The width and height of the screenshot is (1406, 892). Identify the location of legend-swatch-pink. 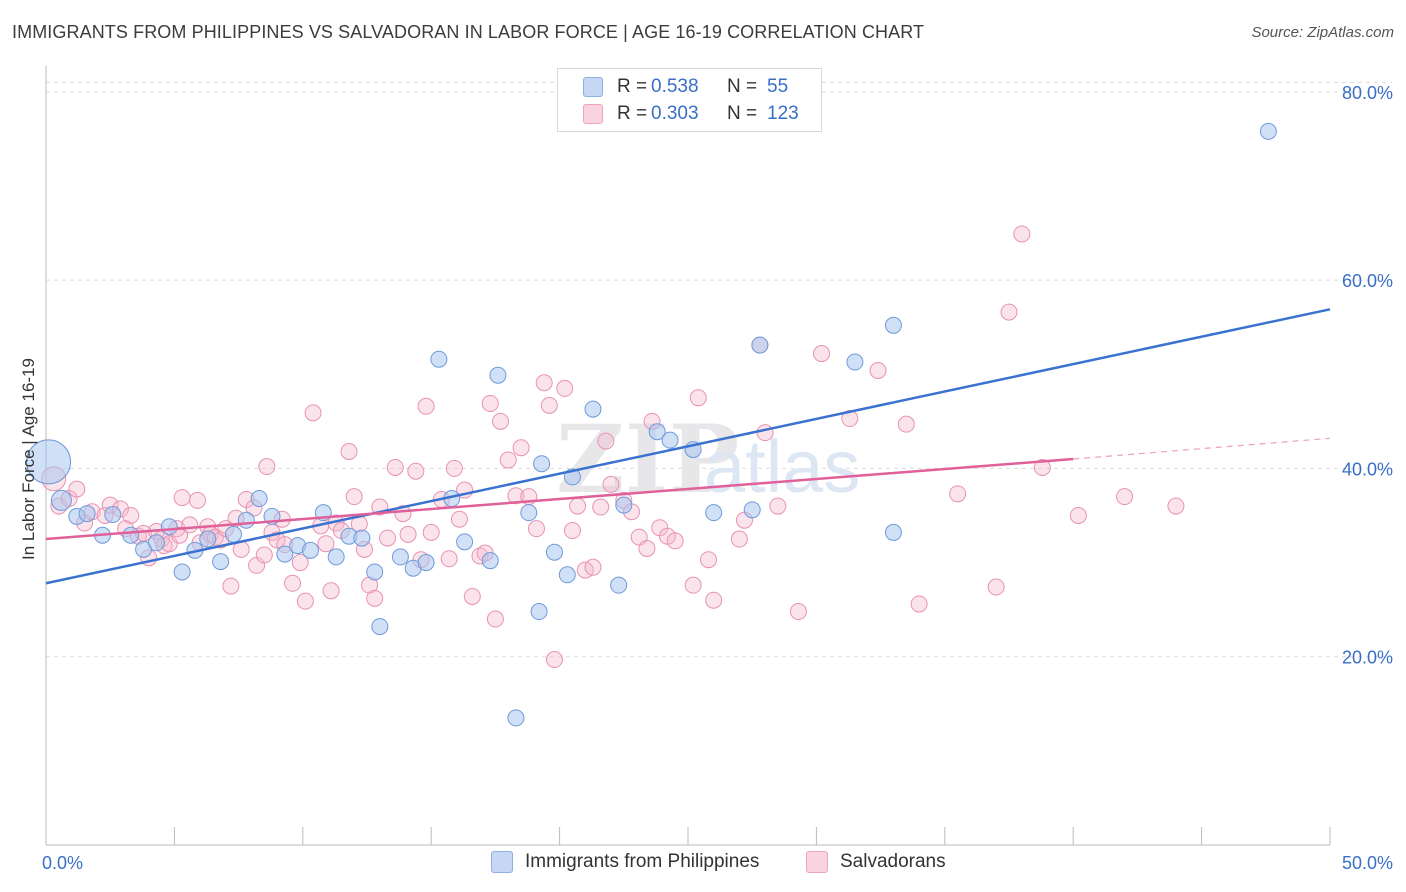
(817, 862).